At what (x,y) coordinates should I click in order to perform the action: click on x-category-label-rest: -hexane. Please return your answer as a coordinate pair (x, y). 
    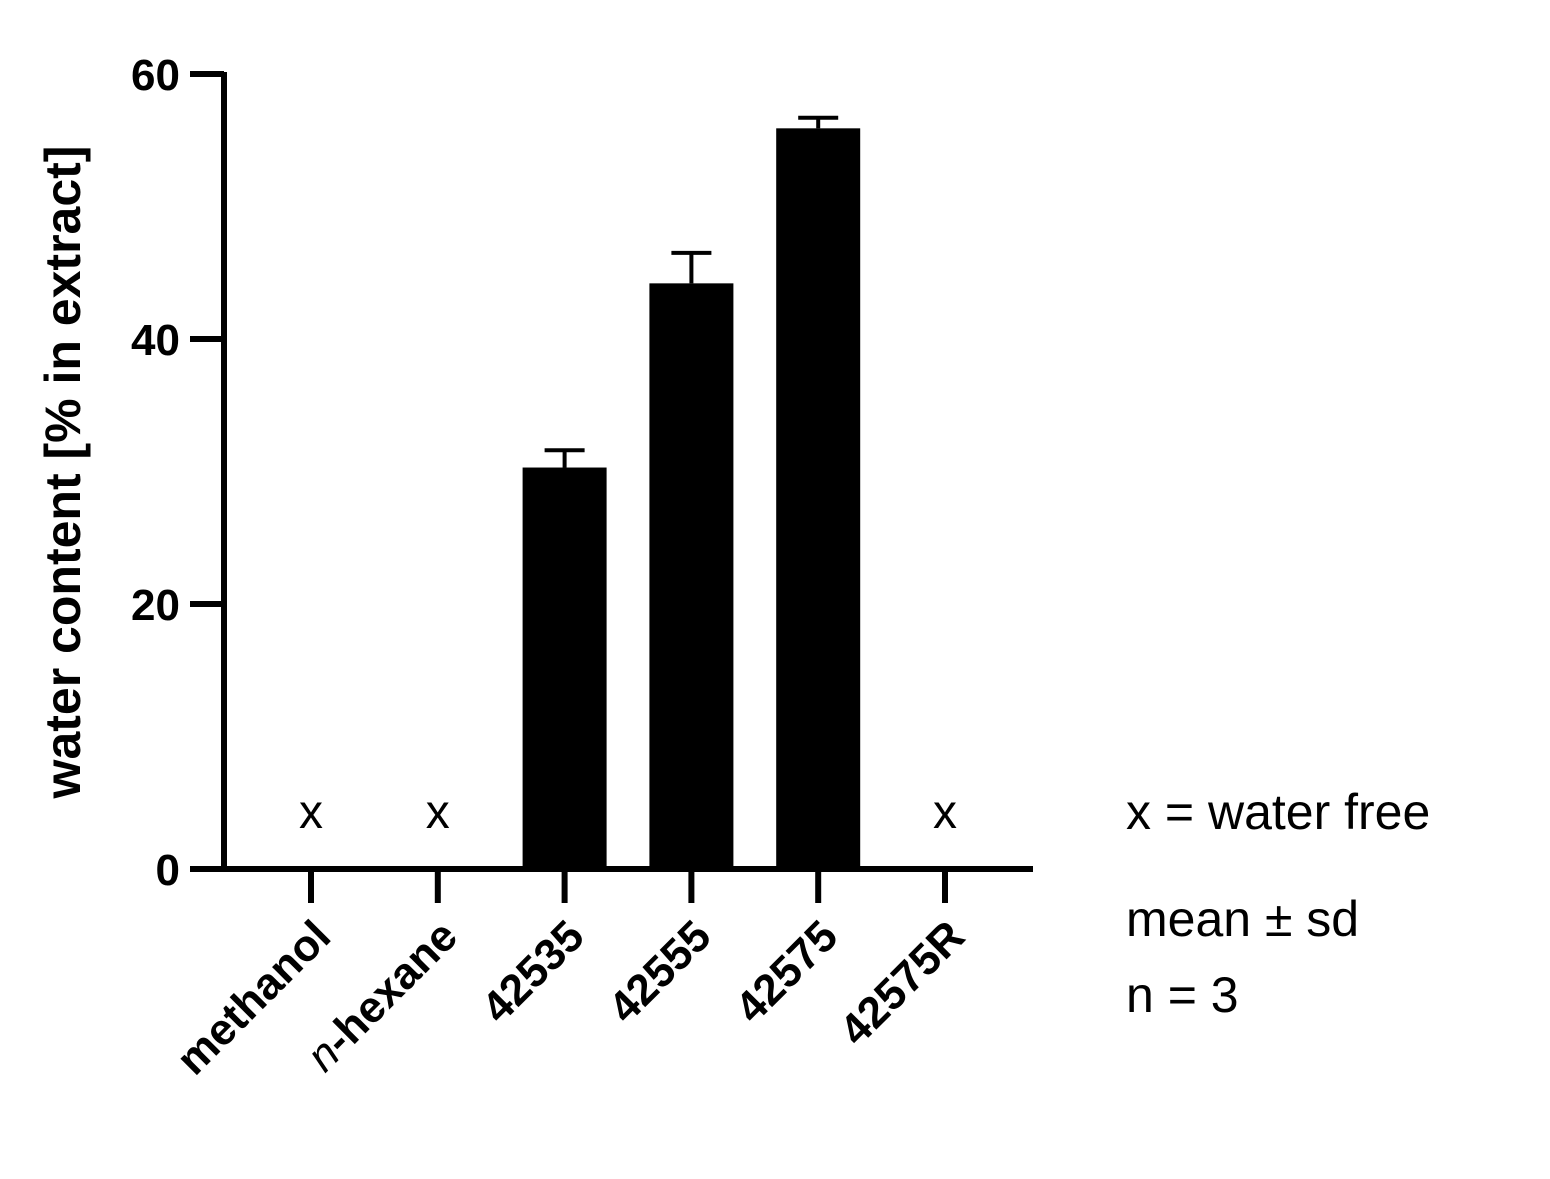
    Looking at the image, I should click on (391, 987).